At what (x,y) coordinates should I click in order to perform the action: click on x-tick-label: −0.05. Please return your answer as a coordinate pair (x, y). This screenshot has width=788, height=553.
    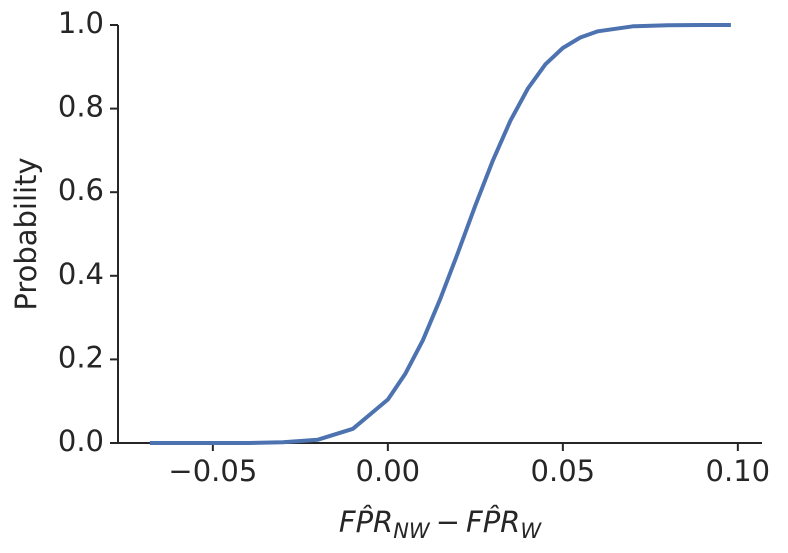
    Looking at the image, I should click on (212, 471).